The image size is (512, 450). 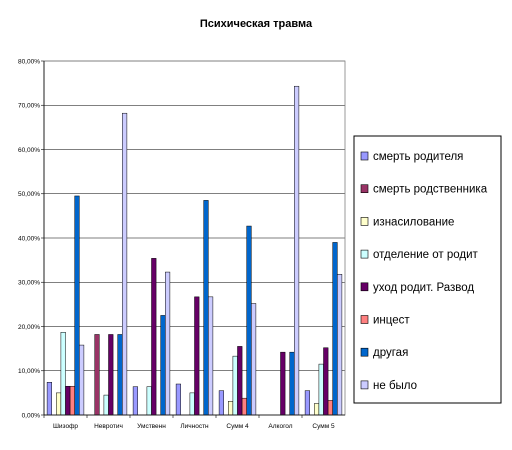 I want to click on legend-label: смерть родственника, so click(x=430, y=190).